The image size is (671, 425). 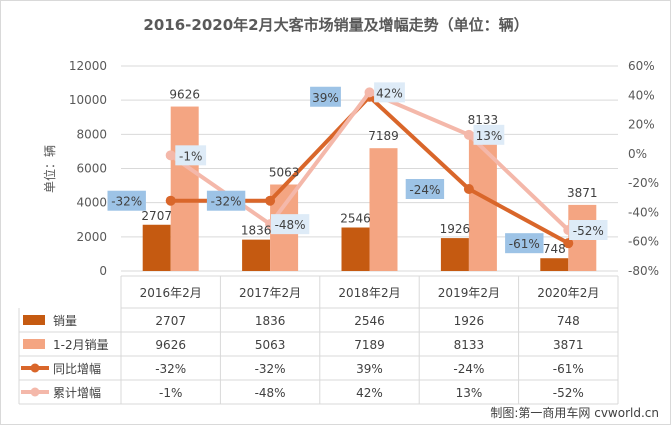 I want to click on y-tick-label: 4000, so click(x=91, y=203).